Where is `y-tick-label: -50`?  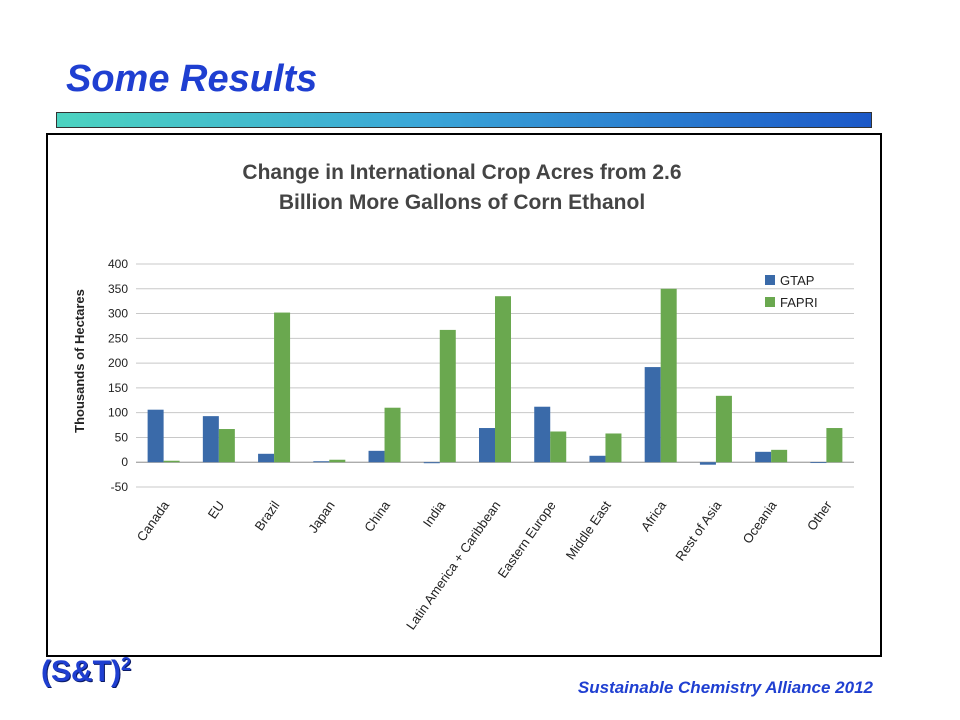 y-tick-label: -50 is located at coordinates (120, 487).